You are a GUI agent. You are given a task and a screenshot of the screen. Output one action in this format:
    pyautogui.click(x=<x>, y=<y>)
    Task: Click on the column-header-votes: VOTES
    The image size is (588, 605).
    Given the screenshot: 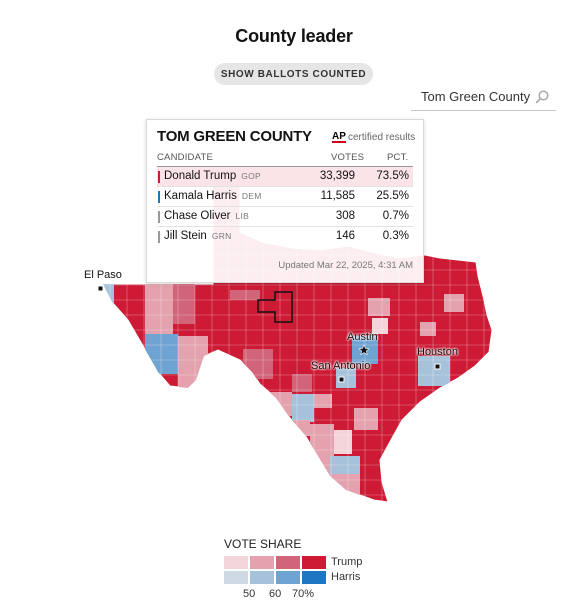 What is the action you would take?
    pyautogui.click(x=348, y=157)
    